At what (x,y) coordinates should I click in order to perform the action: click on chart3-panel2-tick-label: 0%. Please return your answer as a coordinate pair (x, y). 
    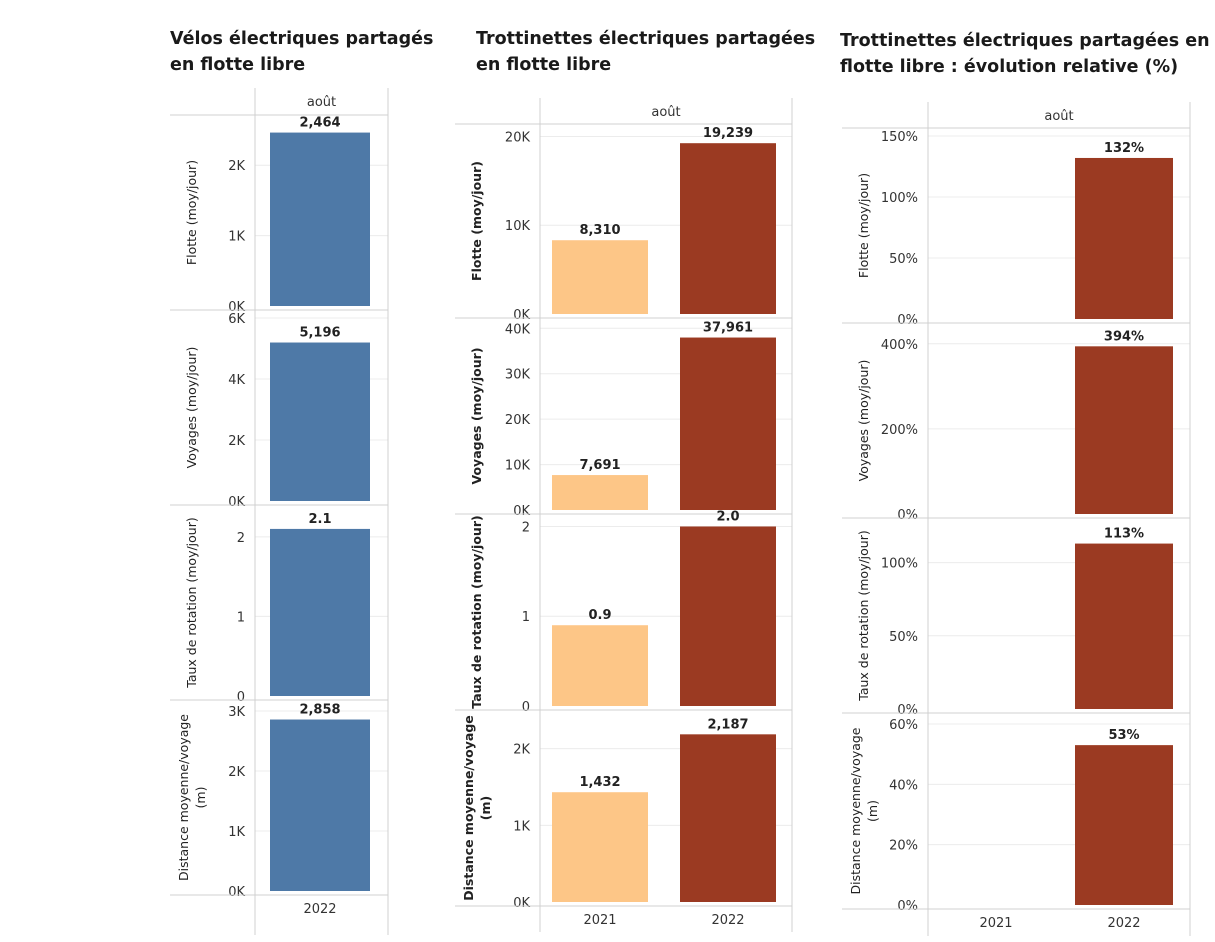
    Looking at the image, I should click on (907, 515).